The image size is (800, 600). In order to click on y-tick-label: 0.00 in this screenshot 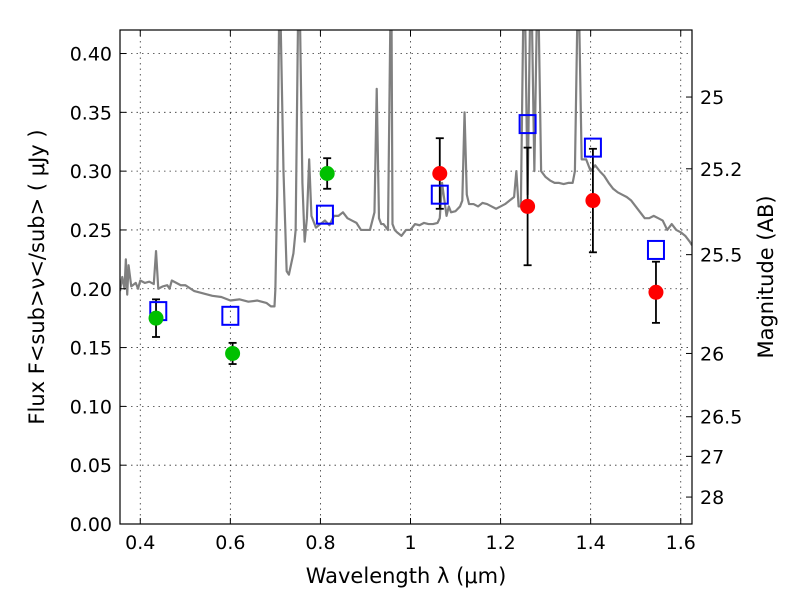, I will do `click(91, 525)`.